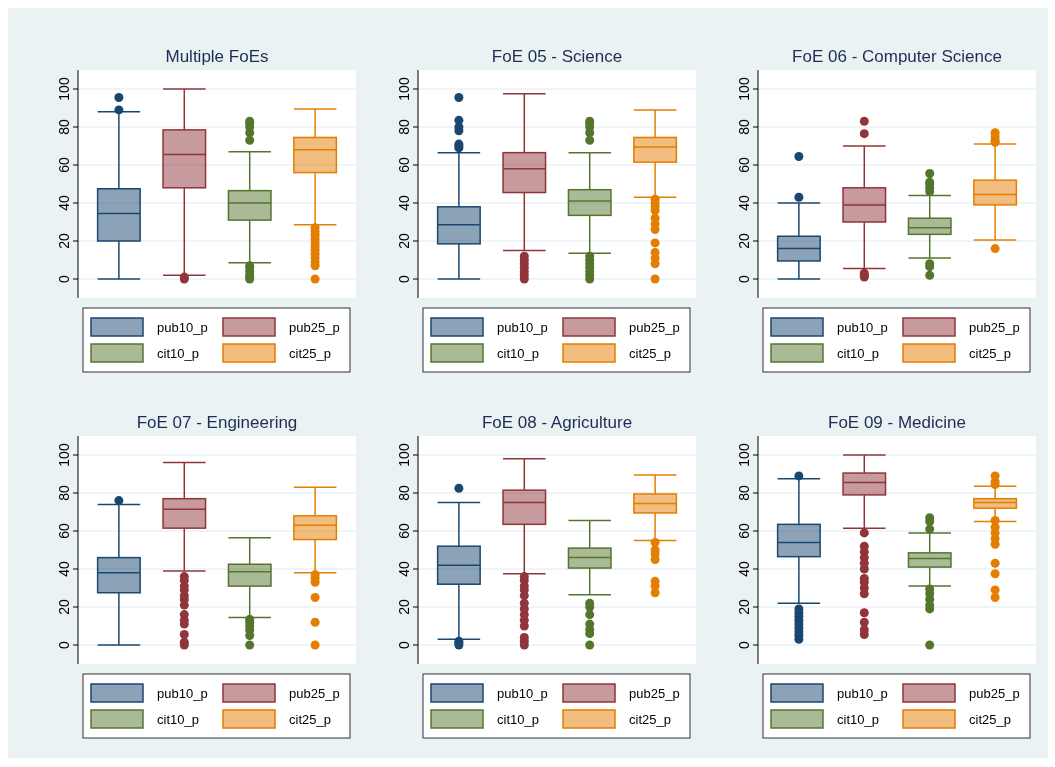 This screenshot has width=1055, height=767. What do you see at coordinates (217, 56) in the screenshot?
I see `chart-title: Multiple FoEs` at bounding box center [217, 56].